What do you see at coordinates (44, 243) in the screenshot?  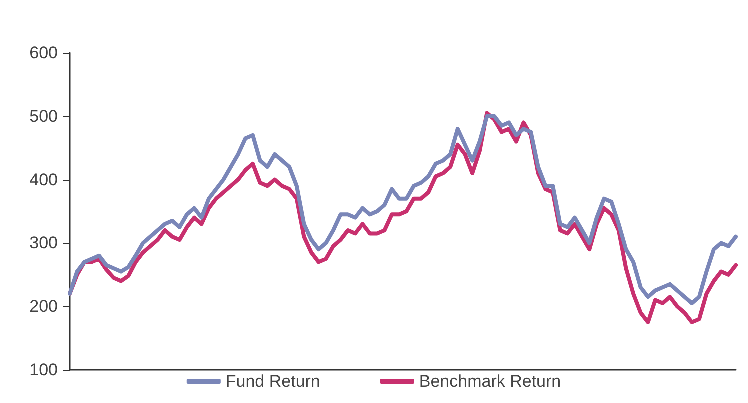 I see `y-tick-label: 300` at bounding box center [44, 243].